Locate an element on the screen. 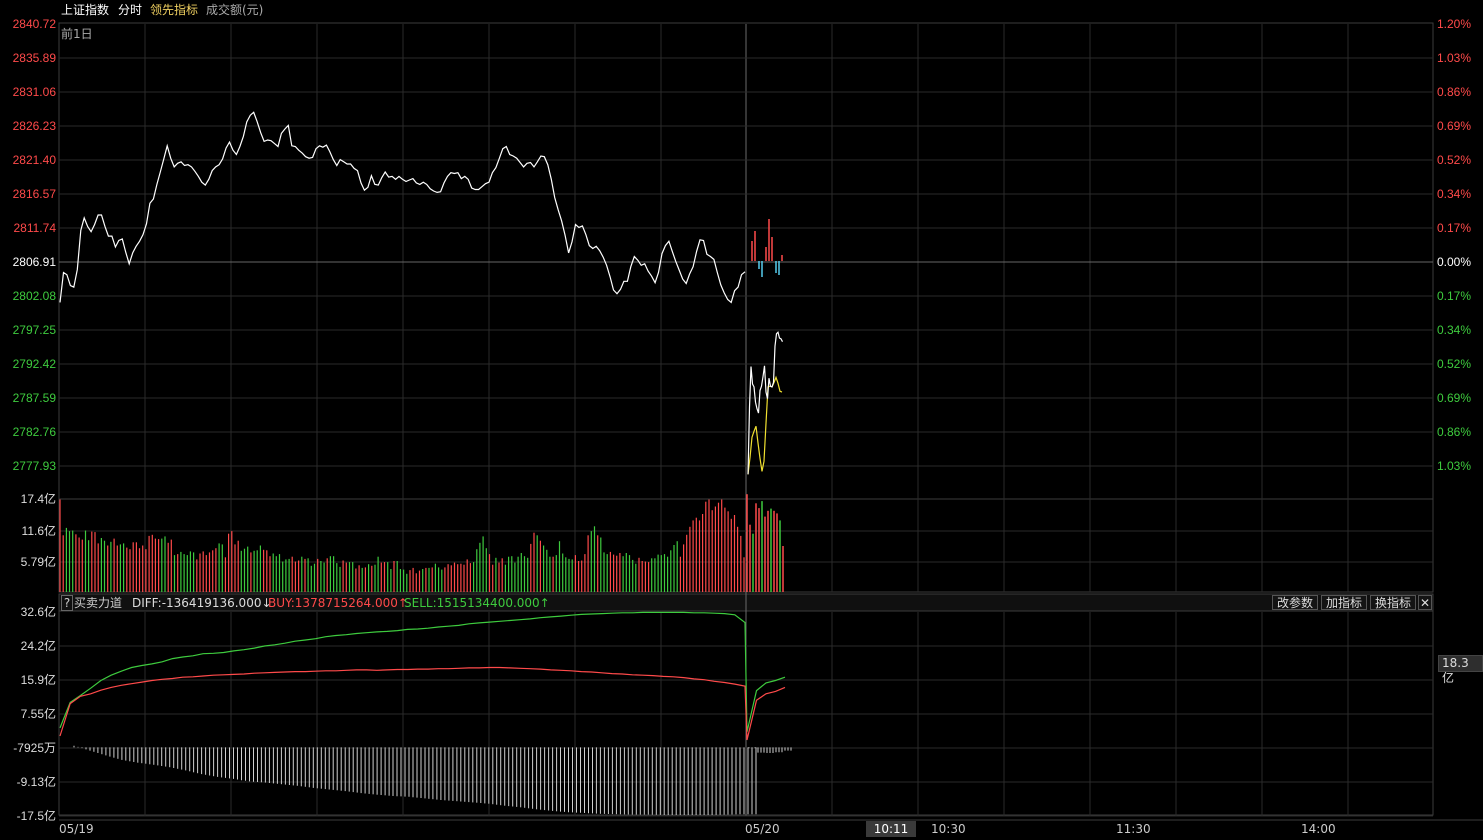 The image size is (1483, 840). indicator-tick-label: 15.9亿 is located at coordinates (38, 679).